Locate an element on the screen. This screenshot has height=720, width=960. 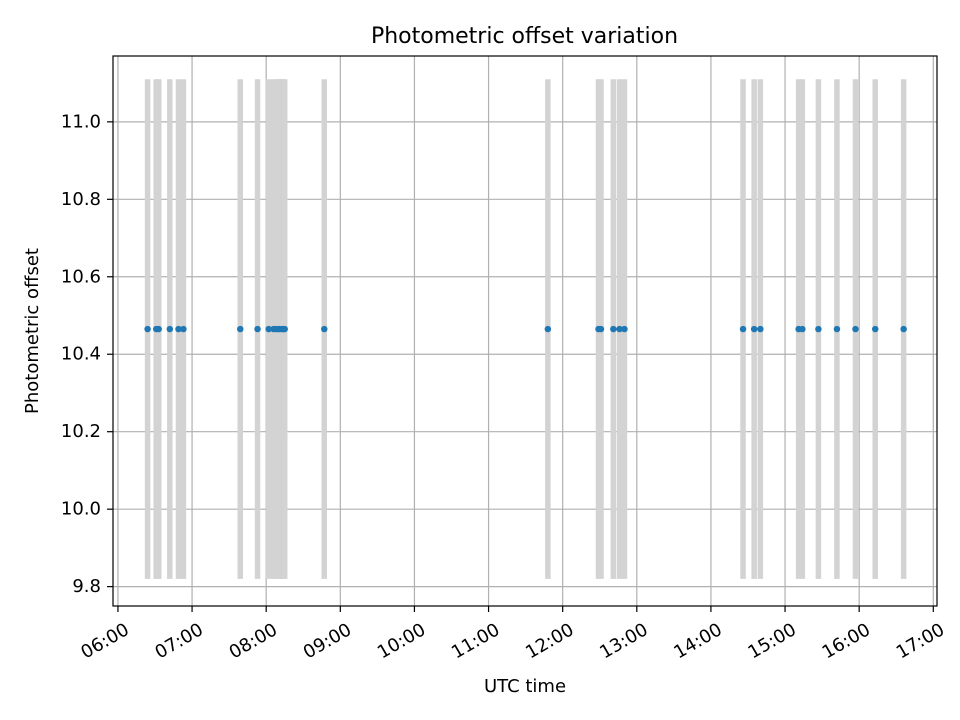
y-tick-label: 10.6 is located at coordinates (81, 276).